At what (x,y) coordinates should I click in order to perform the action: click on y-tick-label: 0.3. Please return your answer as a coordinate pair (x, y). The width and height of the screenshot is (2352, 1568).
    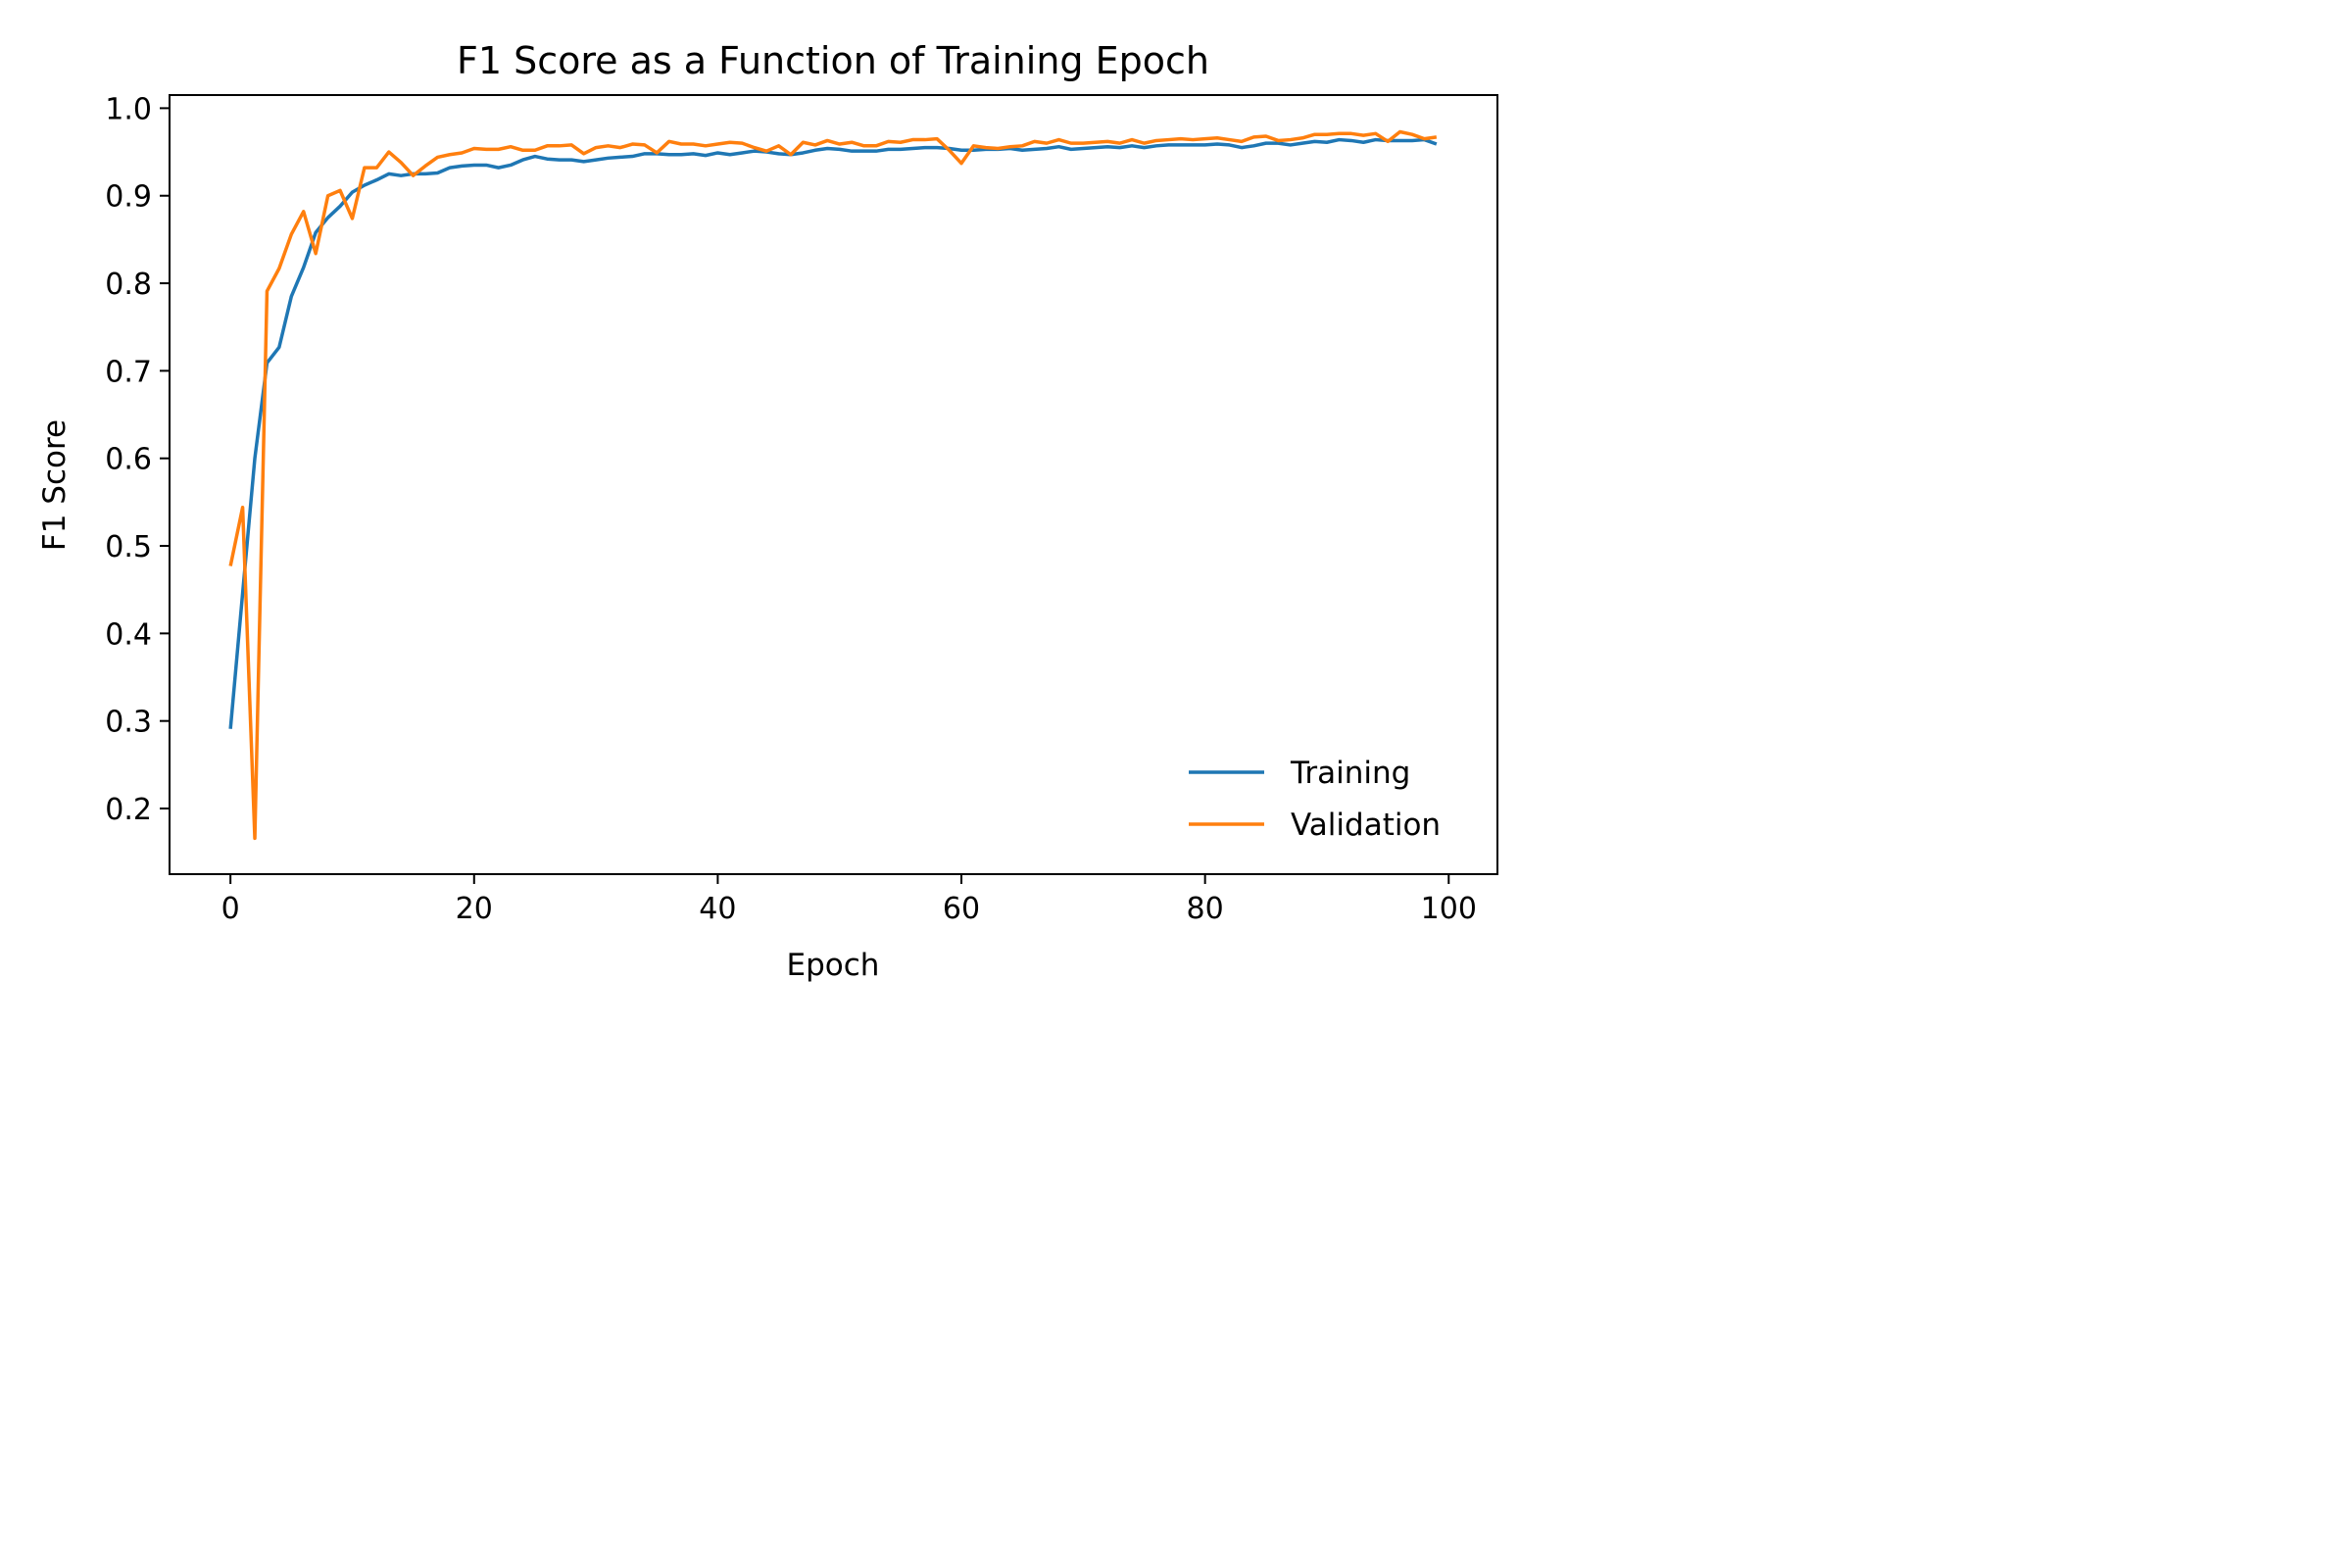
    Looking at the image, I should click on (128, 723).